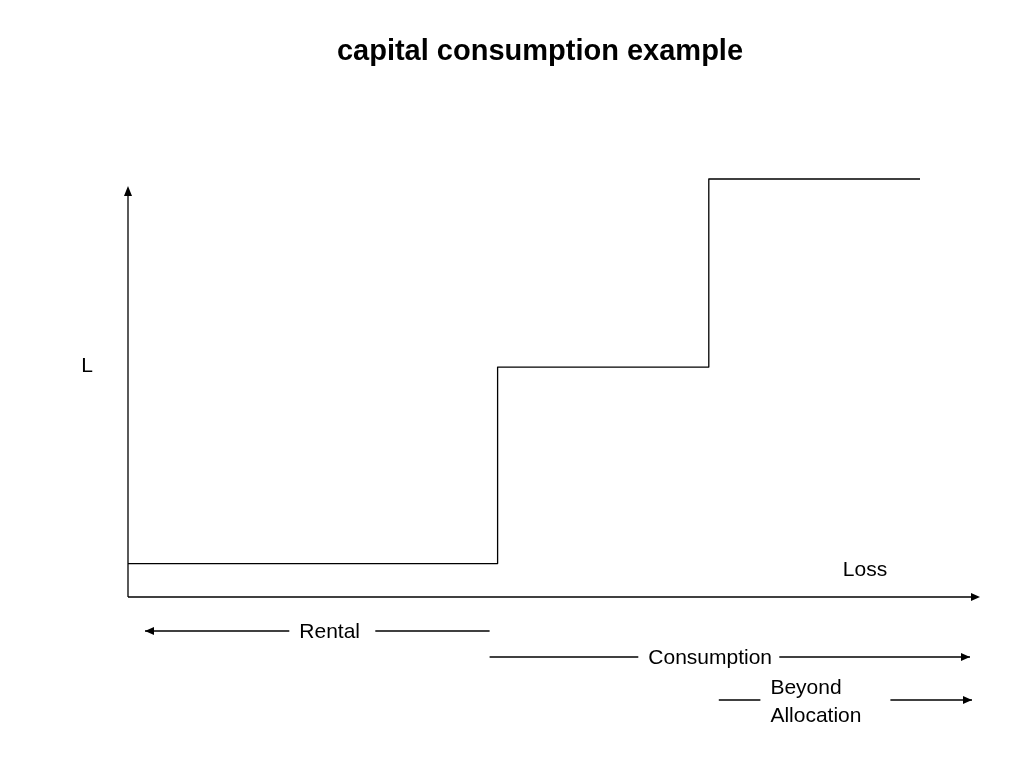 The height and width of the screenshot is (768, 1024). I want to click on text: Rental, so click(329, 630).